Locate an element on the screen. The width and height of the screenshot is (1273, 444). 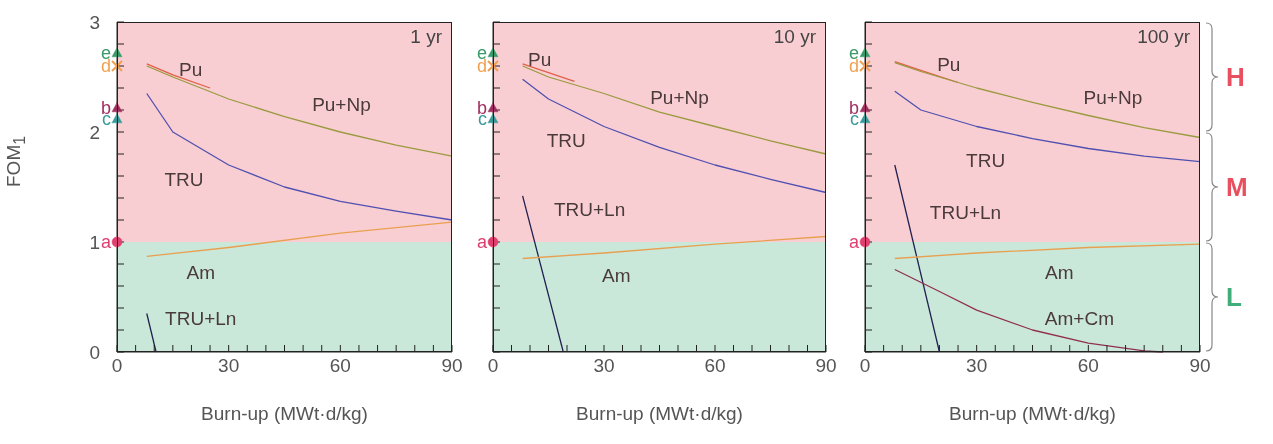
chart-title: 10 yr is located at coordinates (794, 37).